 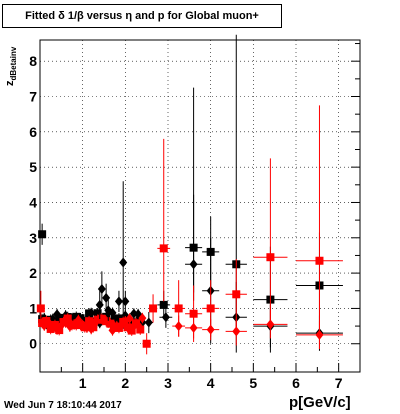 What do you see at coordinates (320, 402) in the screenshot?
I see `x-axis-label: p[GeV/c]` at bounding box center [320, 402].